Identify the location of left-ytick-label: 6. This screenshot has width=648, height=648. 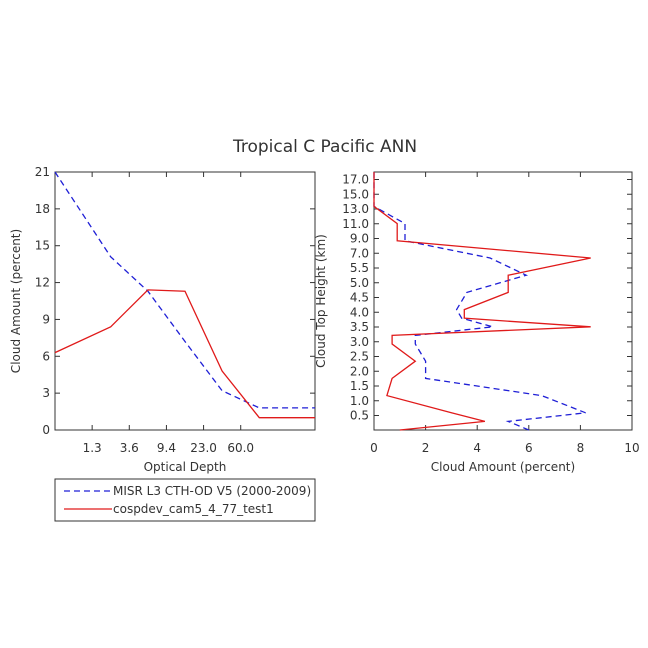
(46, 356).